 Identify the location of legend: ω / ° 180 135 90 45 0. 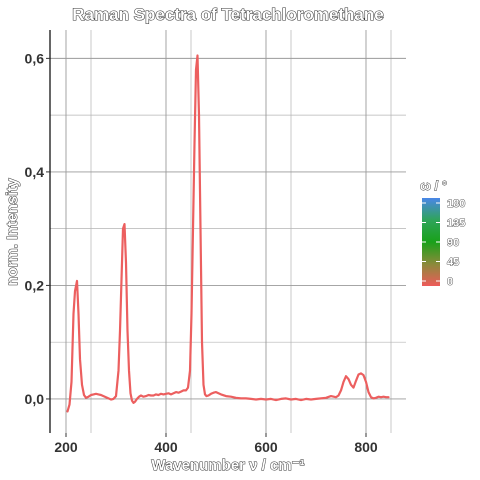
(443, 233).